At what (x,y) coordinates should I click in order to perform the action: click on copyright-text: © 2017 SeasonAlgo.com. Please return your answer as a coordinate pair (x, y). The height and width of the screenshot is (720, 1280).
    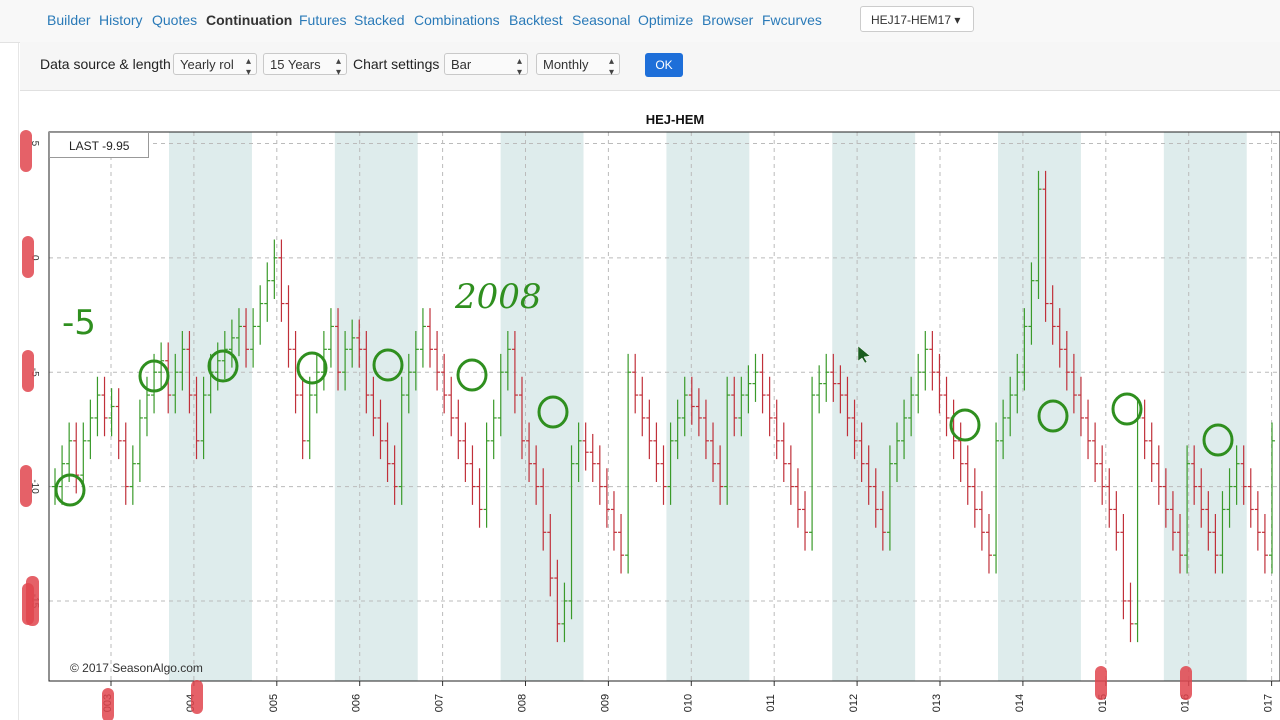
    Looking at the image, I should click on (136, 668).